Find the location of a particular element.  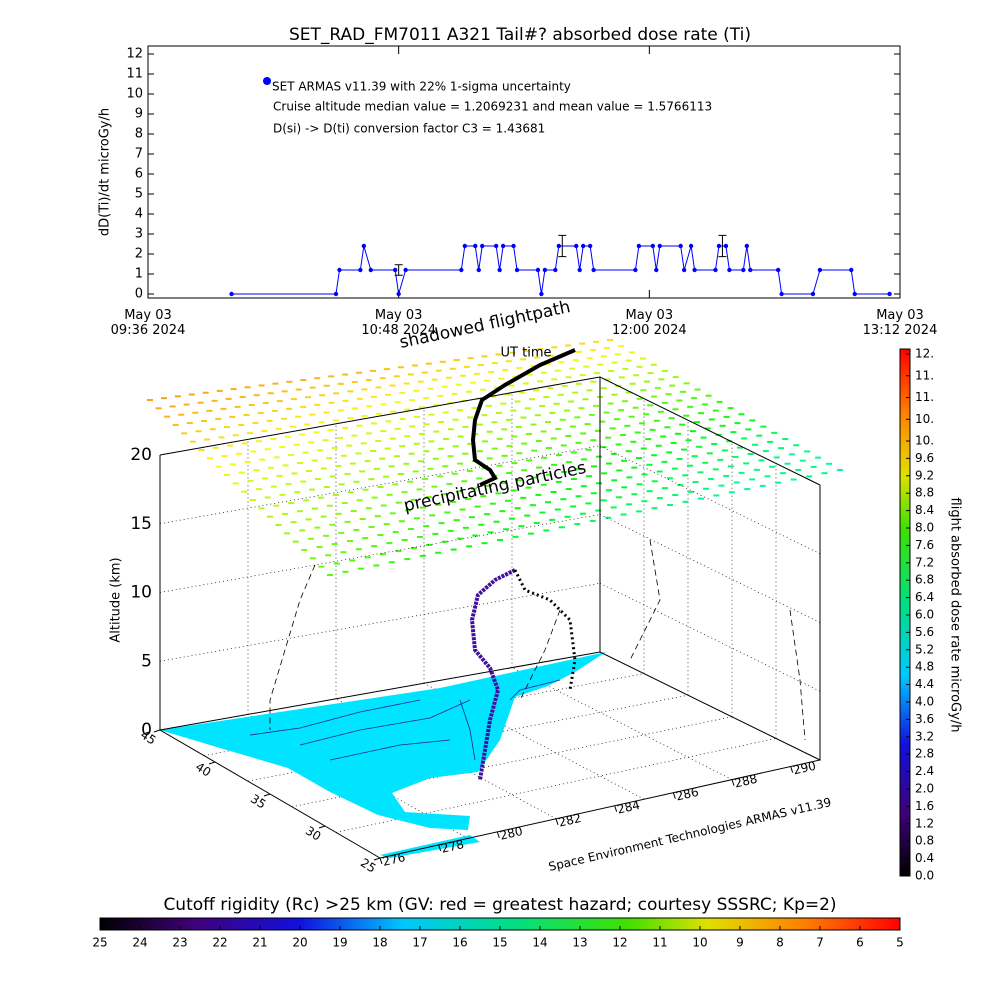

y-tick-label: 7 is located at coordinates (139, 154).